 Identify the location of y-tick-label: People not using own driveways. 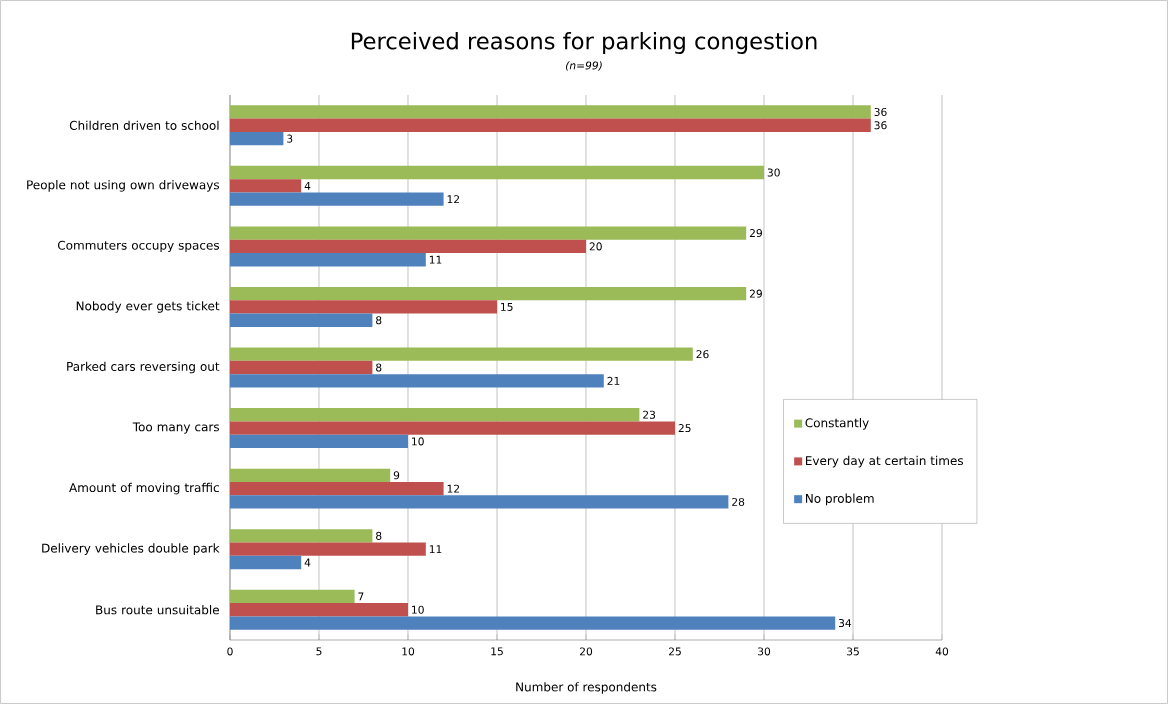
(123, 186).